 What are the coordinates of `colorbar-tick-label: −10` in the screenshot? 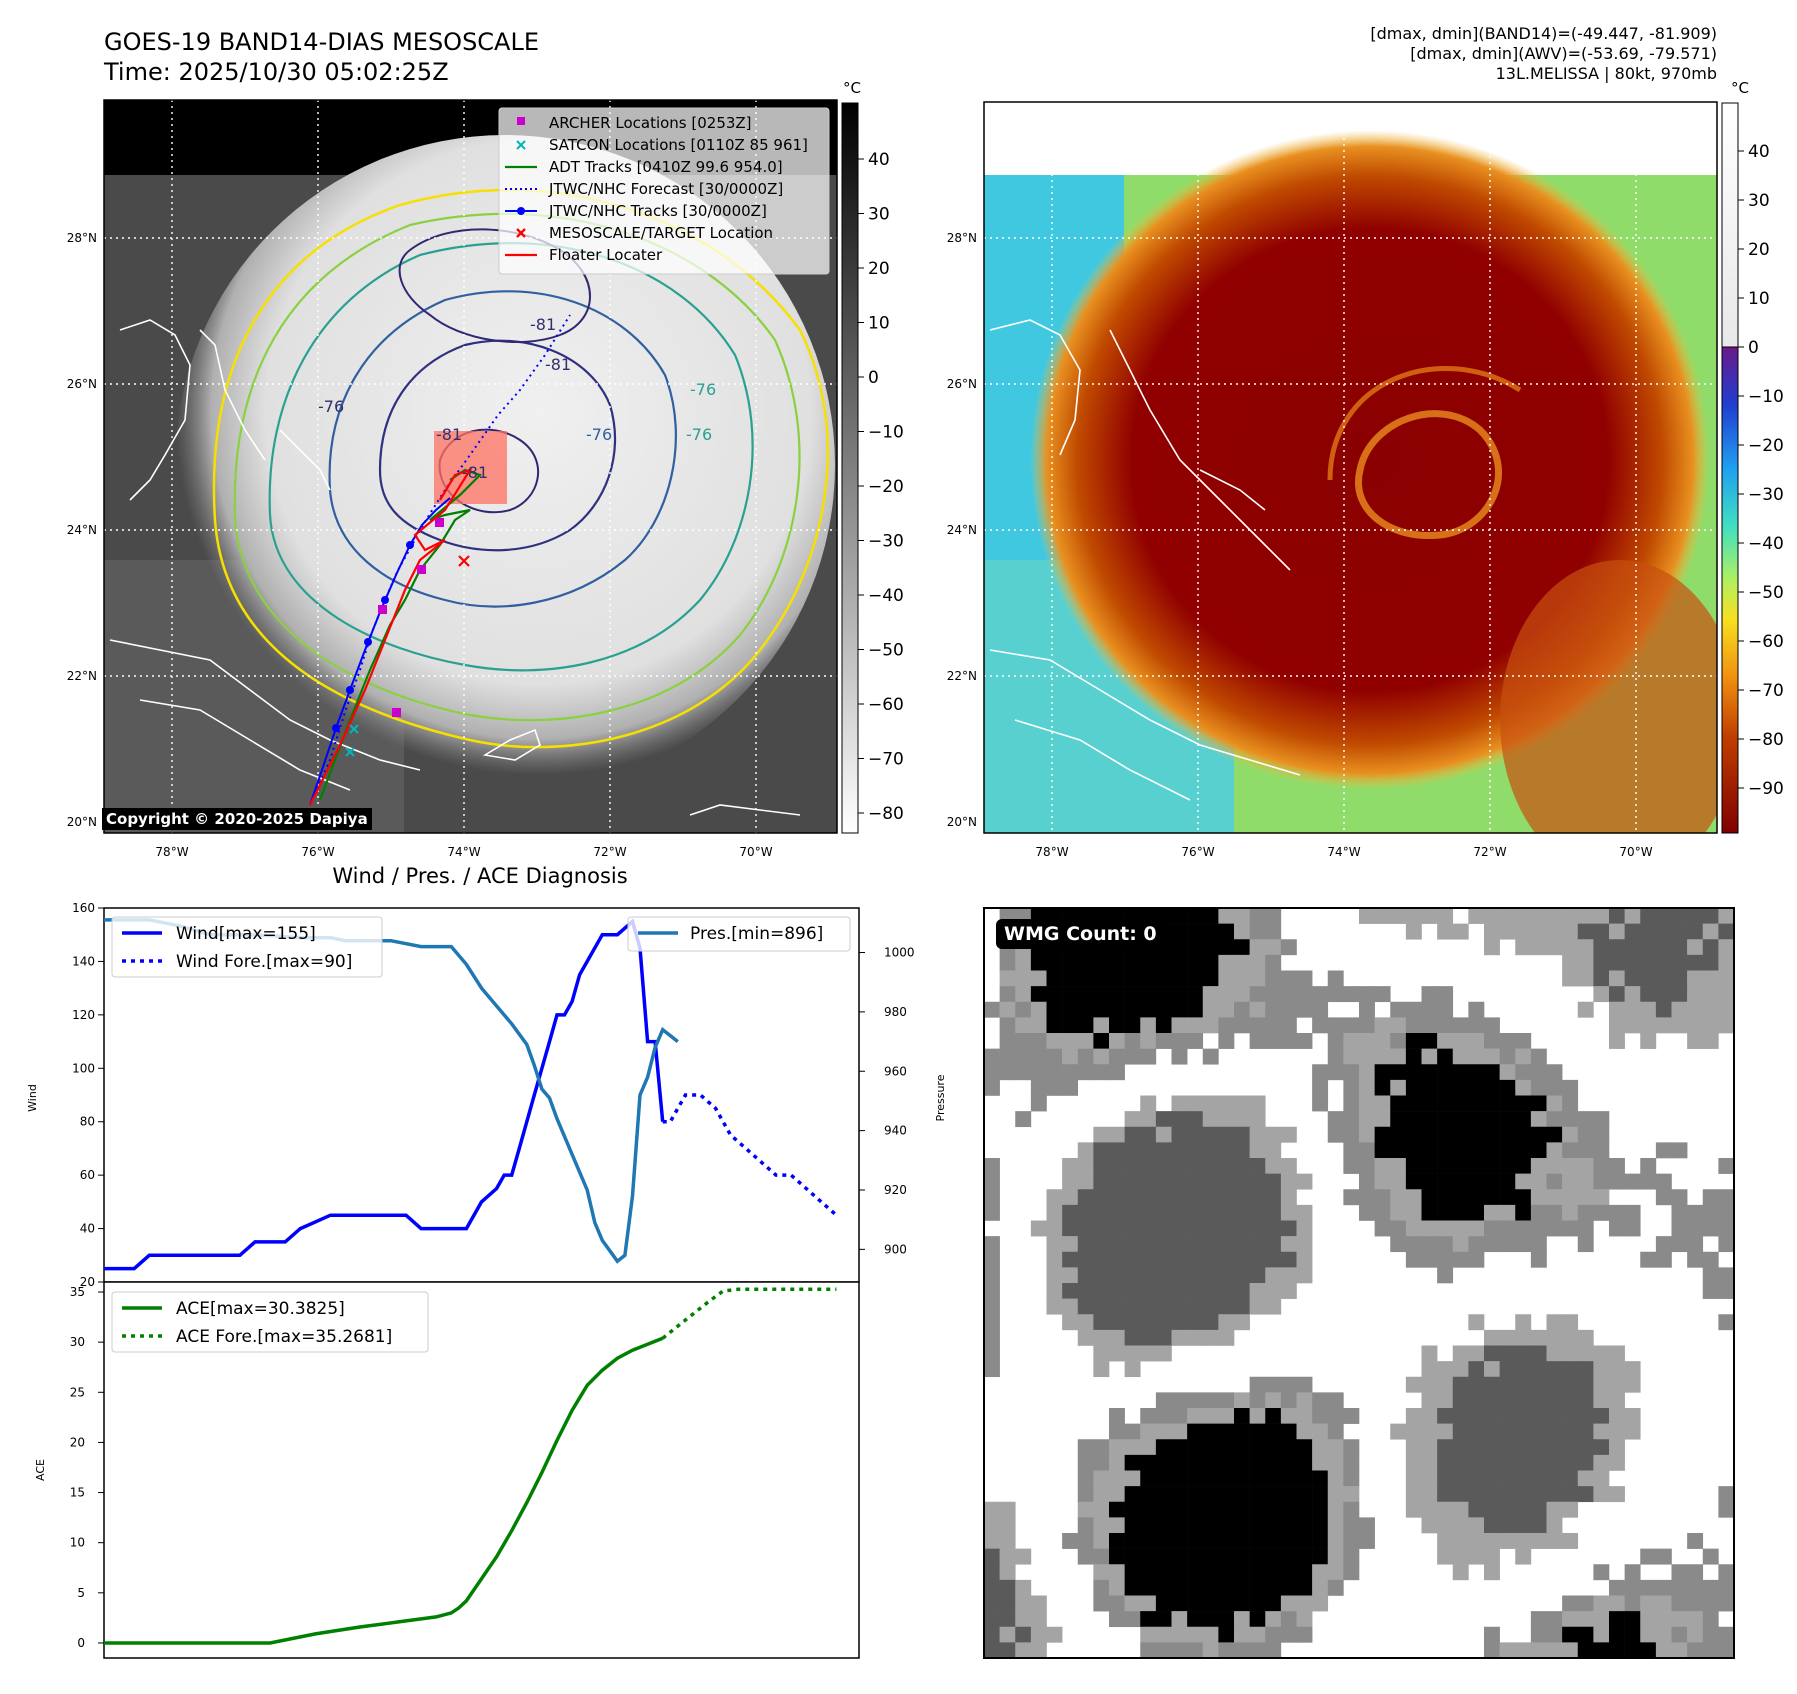 It's located at (1766, 397).